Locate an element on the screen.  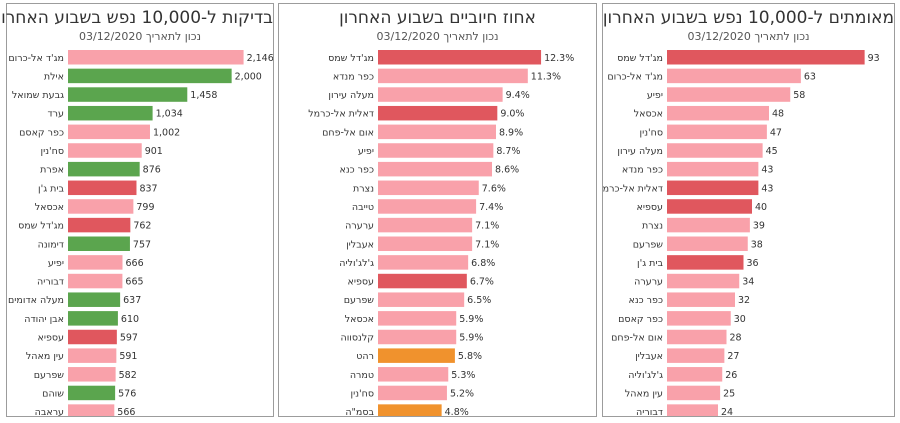
value-label: 12.3% is located at coordinates (559, 58).